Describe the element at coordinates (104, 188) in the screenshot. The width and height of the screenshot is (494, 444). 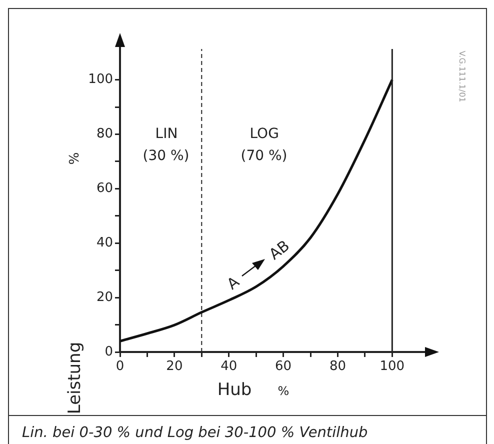
I see `y-tick-label: 60` at that location.